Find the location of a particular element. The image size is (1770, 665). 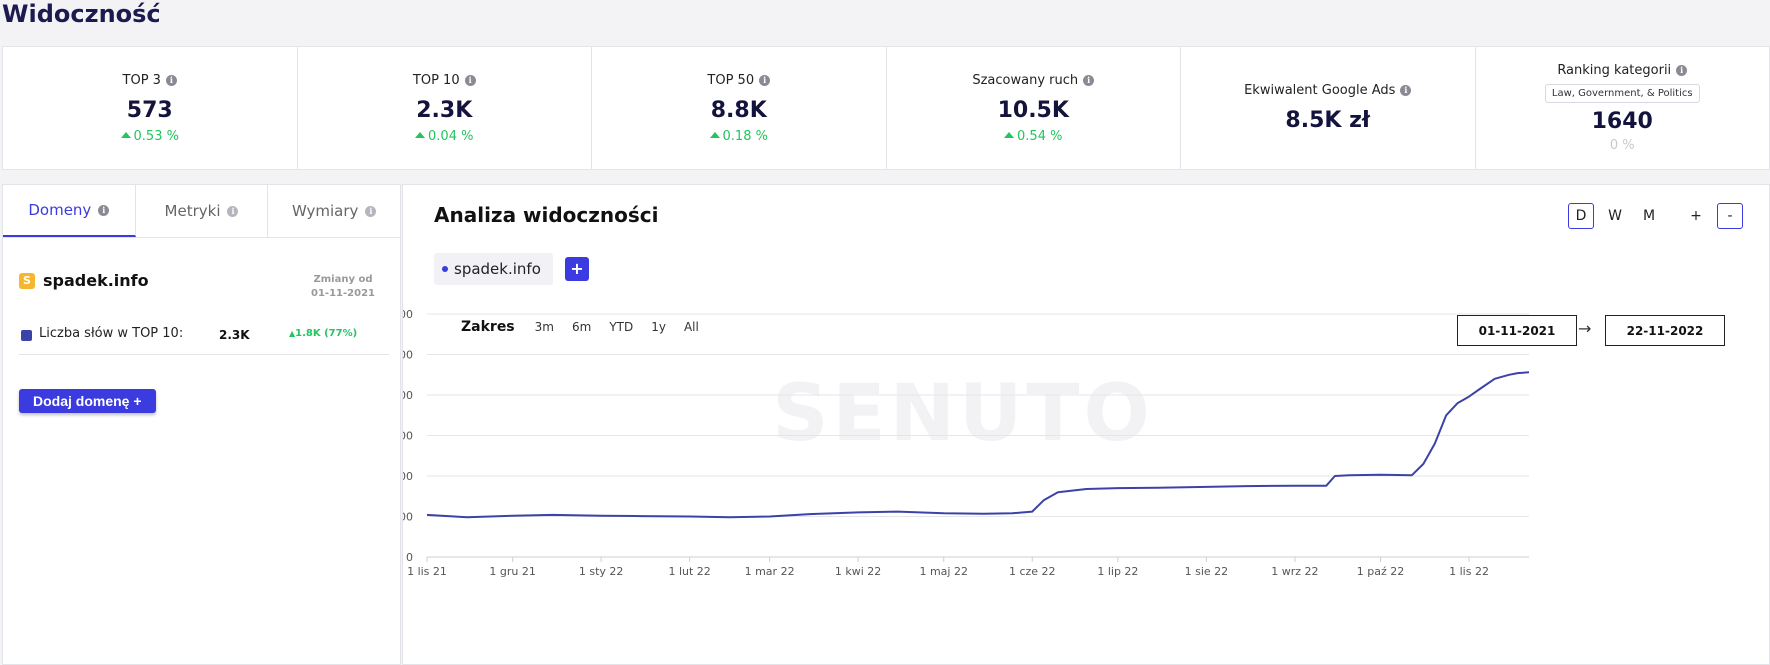

tab-metryki: Metryki i is located at coordinates (202, 211).